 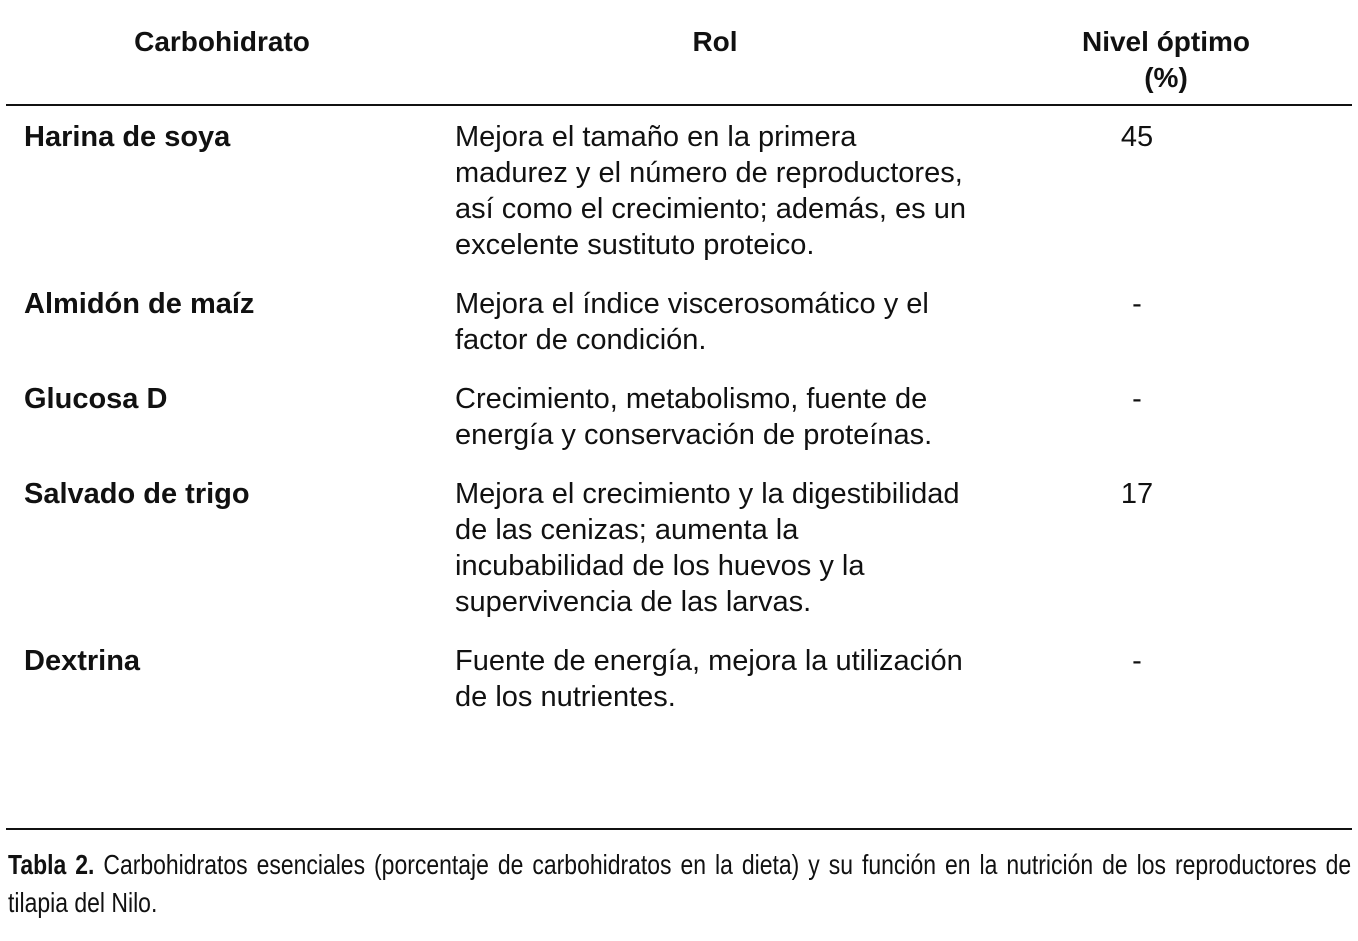 I want to click on bottom-rule, so click(x=679, y=829).